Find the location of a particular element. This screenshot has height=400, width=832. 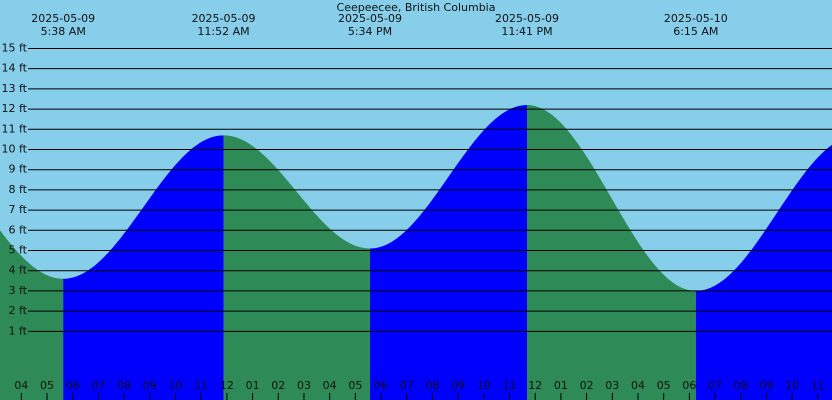

y-tick-label: 14 ft is located at coordinates (15, 68).